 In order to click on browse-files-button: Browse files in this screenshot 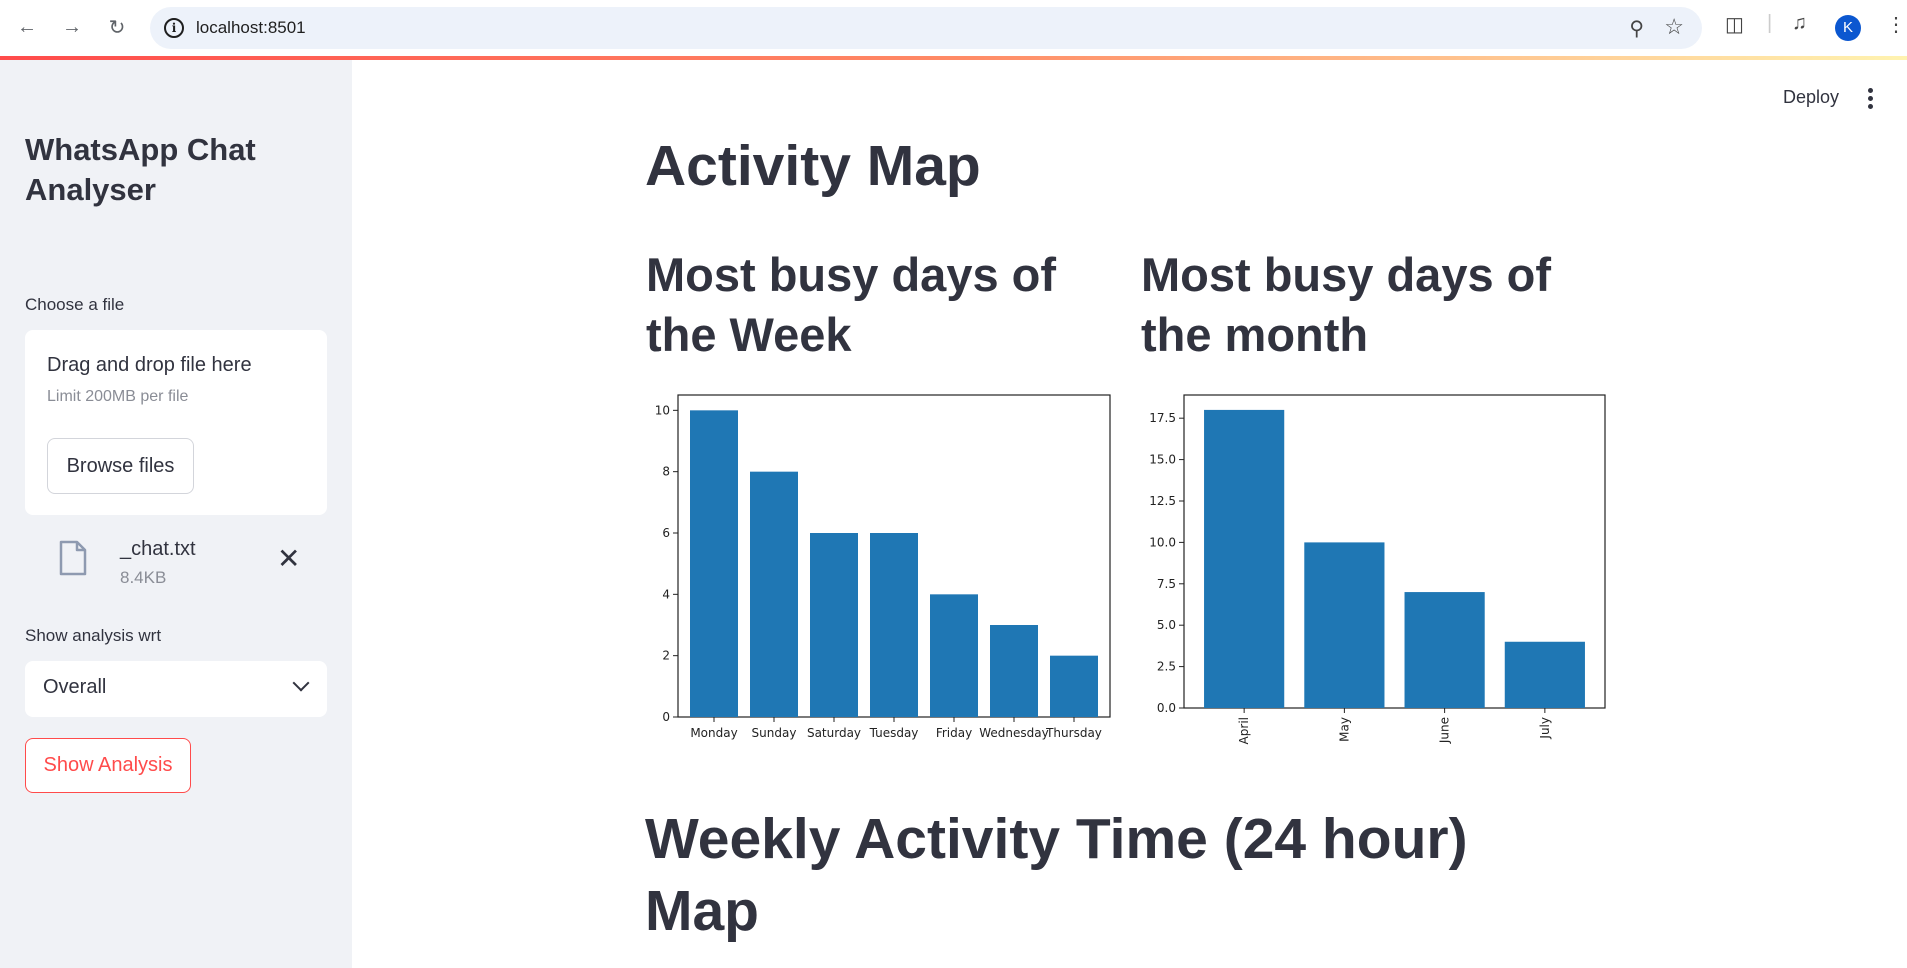, I will do `click(120, 466)`.